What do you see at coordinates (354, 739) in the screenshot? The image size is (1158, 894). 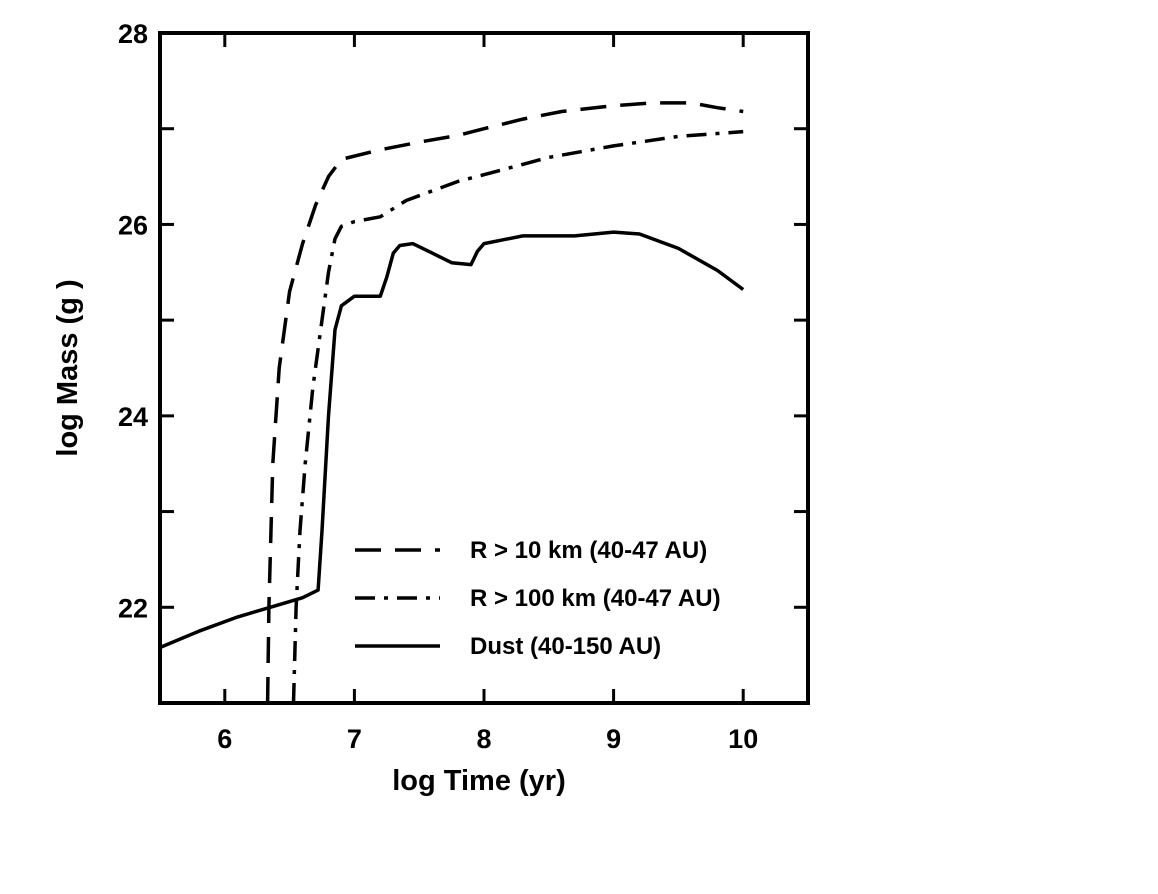 I see `x-tick-label: 7` at bounding box center [354, 739].